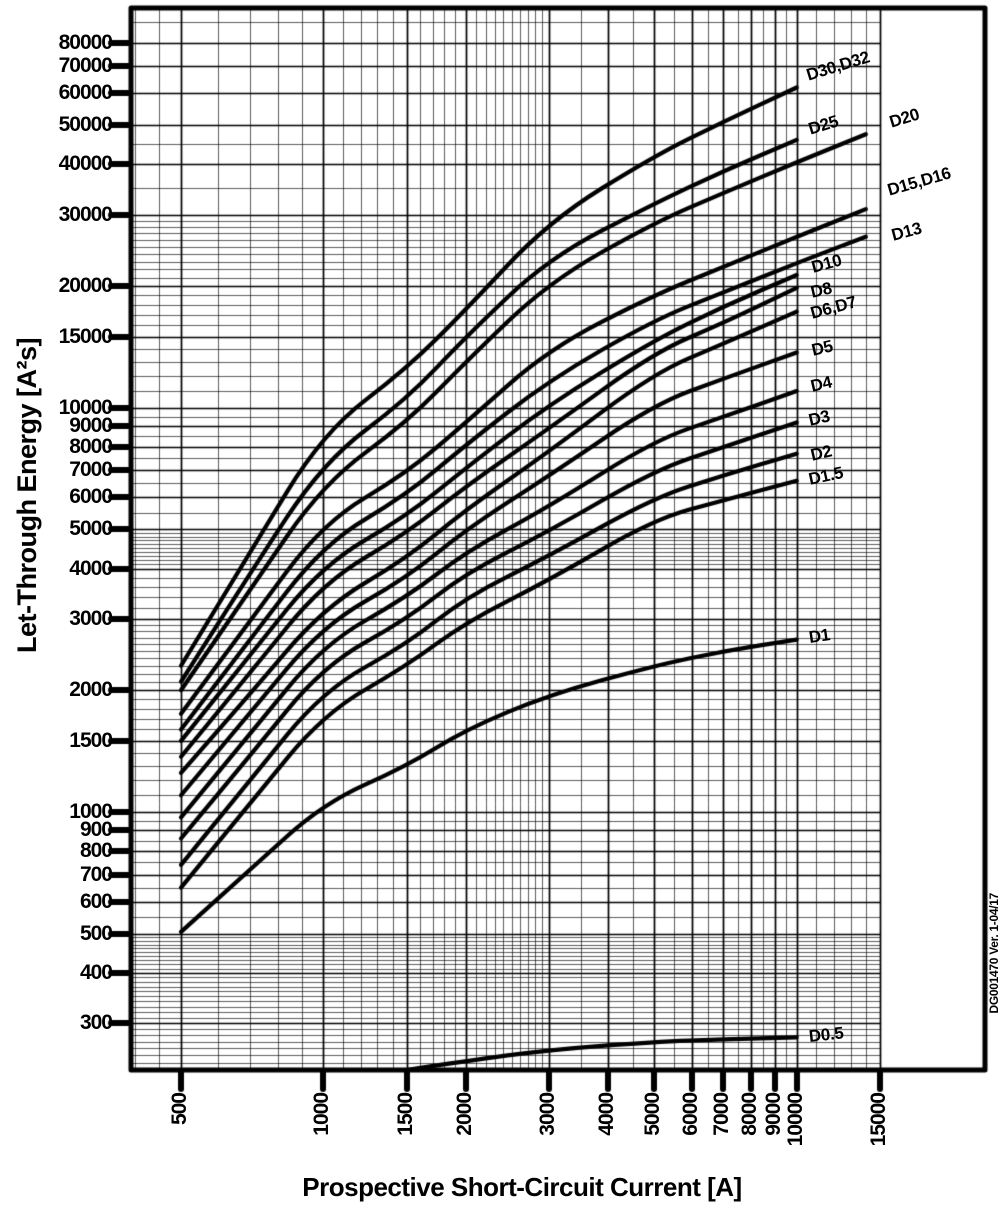 The width and height of the screenshot is (1006, 1209). What do you see at coordinates (91, 470) in the screenshot?
I see `y-tick-label: 7000` at bounding box center [91, 470].